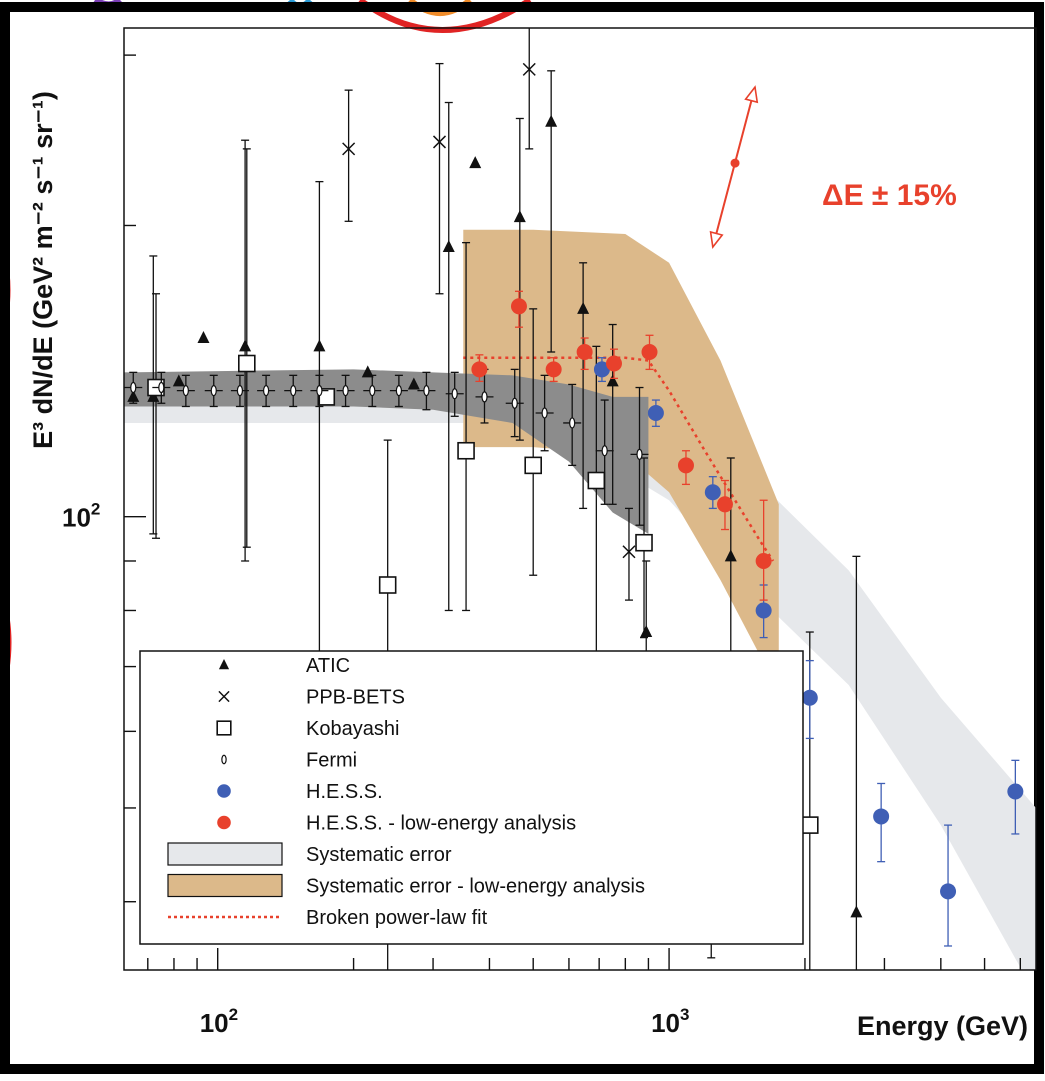  What do you see at coordinates (224, 696) in the screenshot?
I see `legend-cross-swatch-stroke-b` at bounding box center [224, 696].